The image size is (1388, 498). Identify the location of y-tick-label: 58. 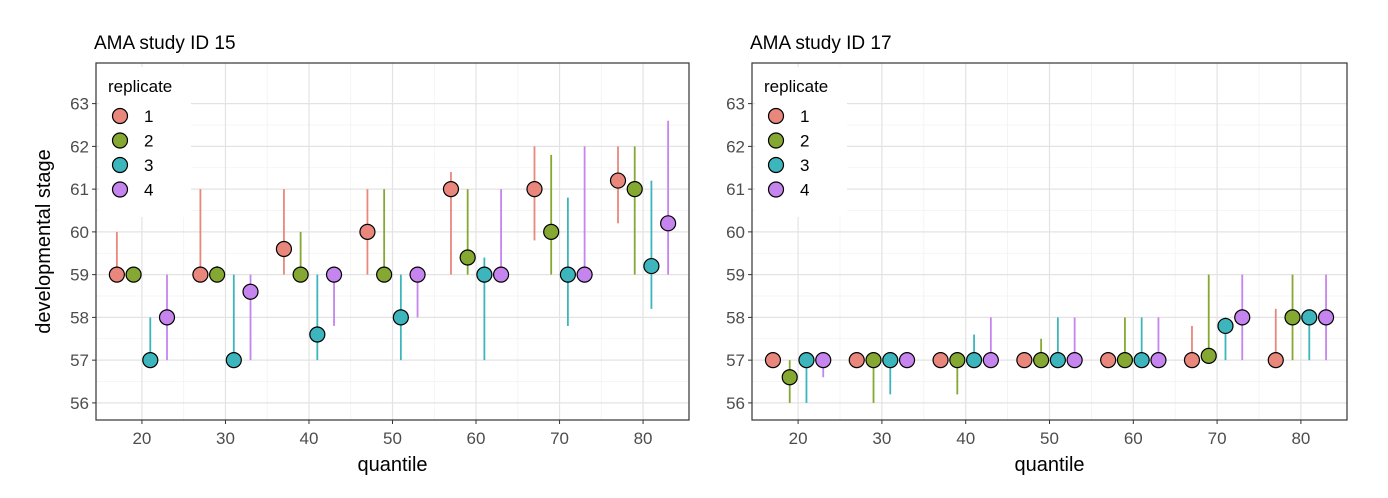
(79, 317).